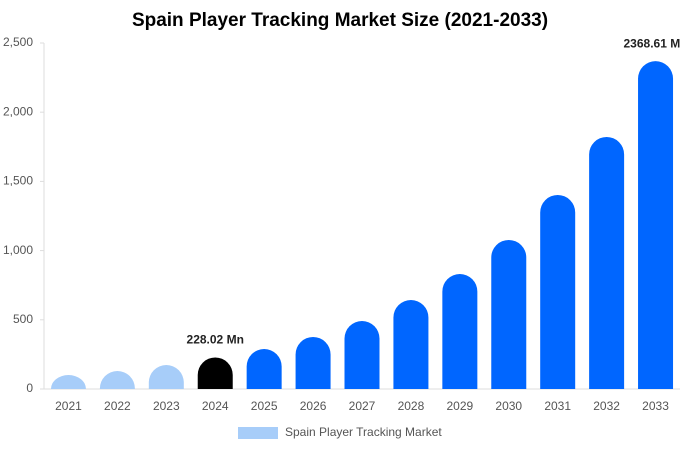  Describe the element at coordinates (363, 432) in the screenshot. I see `legend-label: Spain Player Tracking Market` at that location.